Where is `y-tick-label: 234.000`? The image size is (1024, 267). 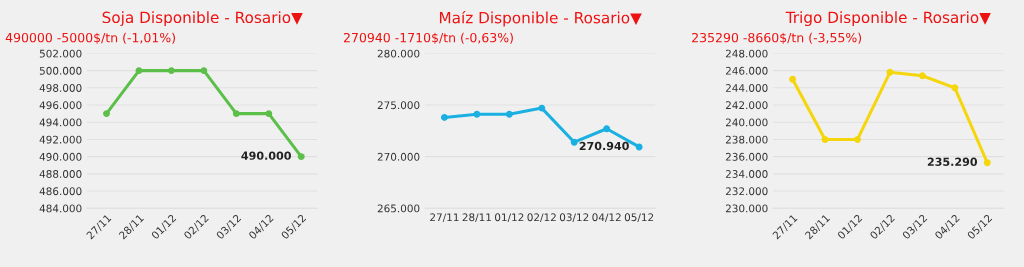 y-tick-label: 234.000 is located at coordinates (746, 174).